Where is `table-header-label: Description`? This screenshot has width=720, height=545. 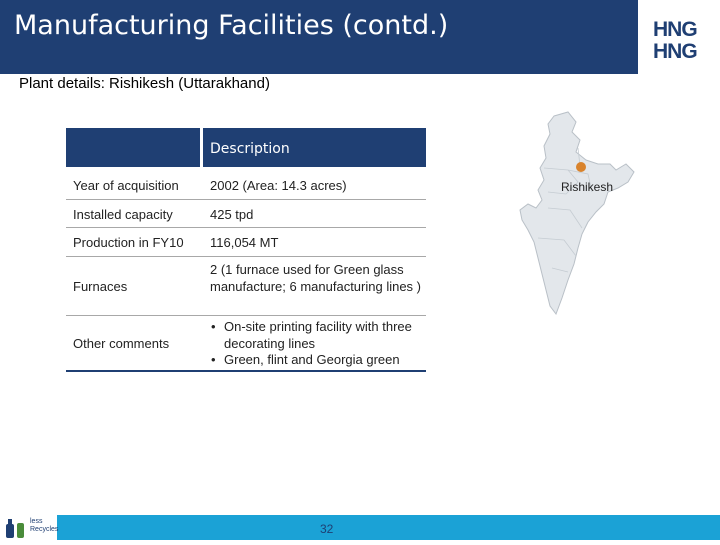
table-header-label: Description is located at coordinates (250, 149).